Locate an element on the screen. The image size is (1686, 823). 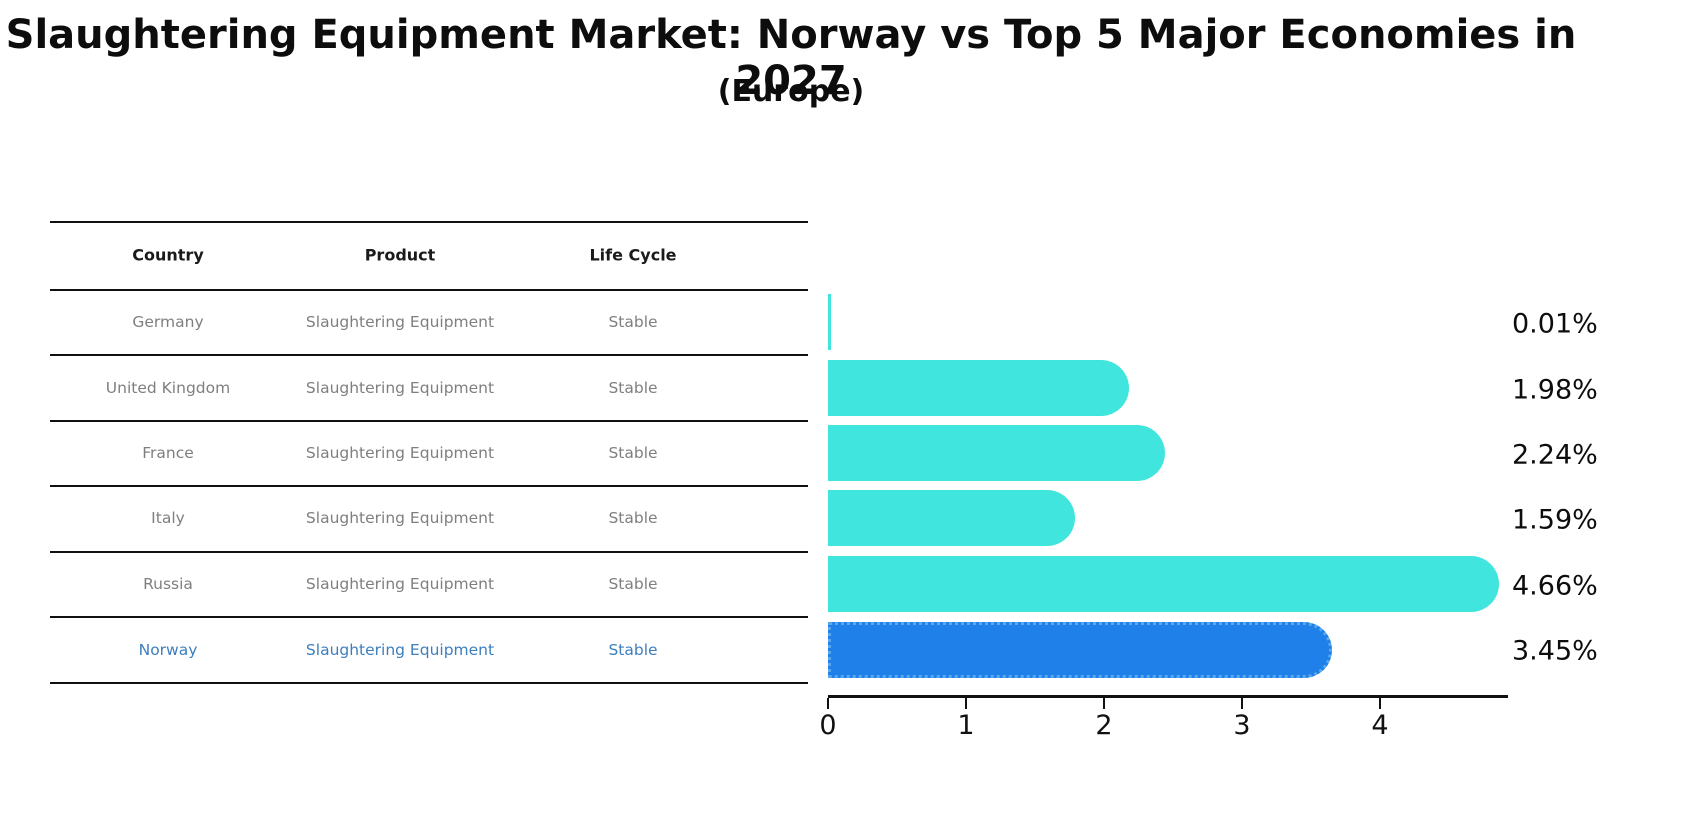
table-cell-product-norway: Slaughtering Equipment is located at coordinates (400, 650).